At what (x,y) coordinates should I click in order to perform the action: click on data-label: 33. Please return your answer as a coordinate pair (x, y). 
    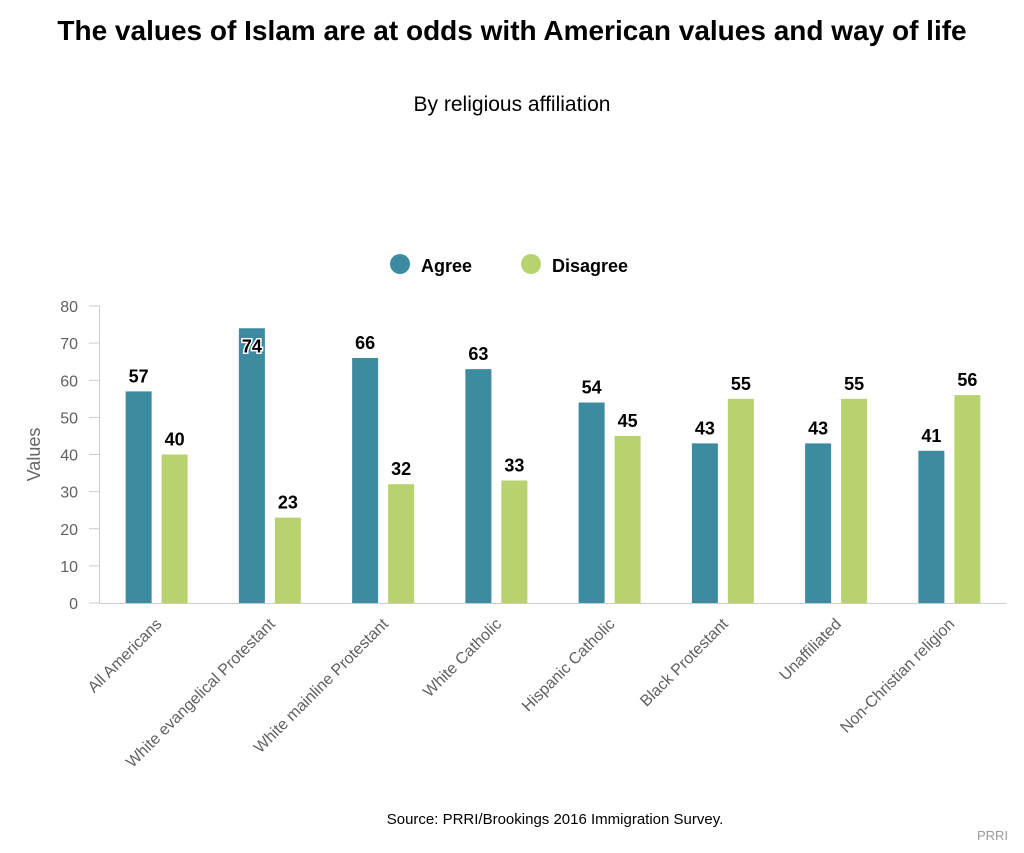
    Looking at the image, I should click on (514, 465).